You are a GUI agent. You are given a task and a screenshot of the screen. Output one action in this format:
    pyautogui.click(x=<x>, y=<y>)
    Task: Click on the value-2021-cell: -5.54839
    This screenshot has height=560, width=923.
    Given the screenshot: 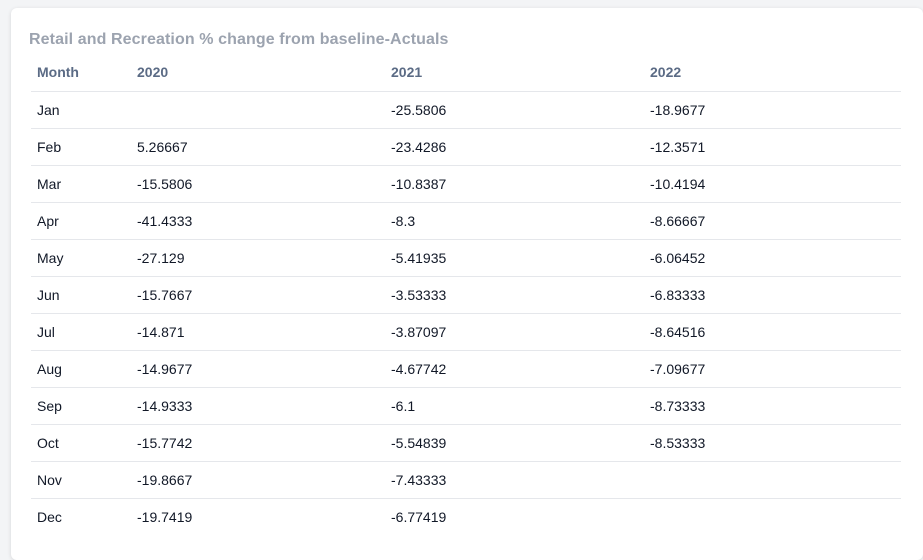 What is the action you would take?
    pyautogui.click(x=520, y=443)
    